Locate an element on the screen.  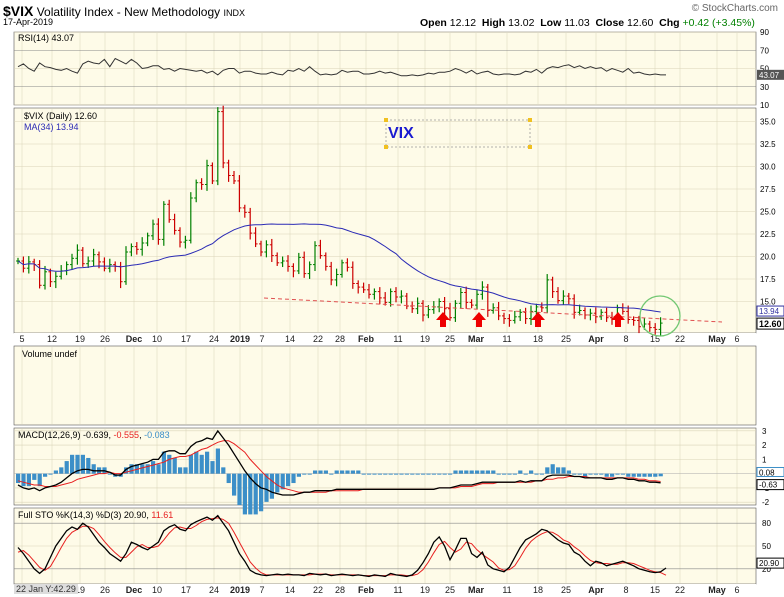
ma-value-label: 13.94 is located at coordinates (769, 311).